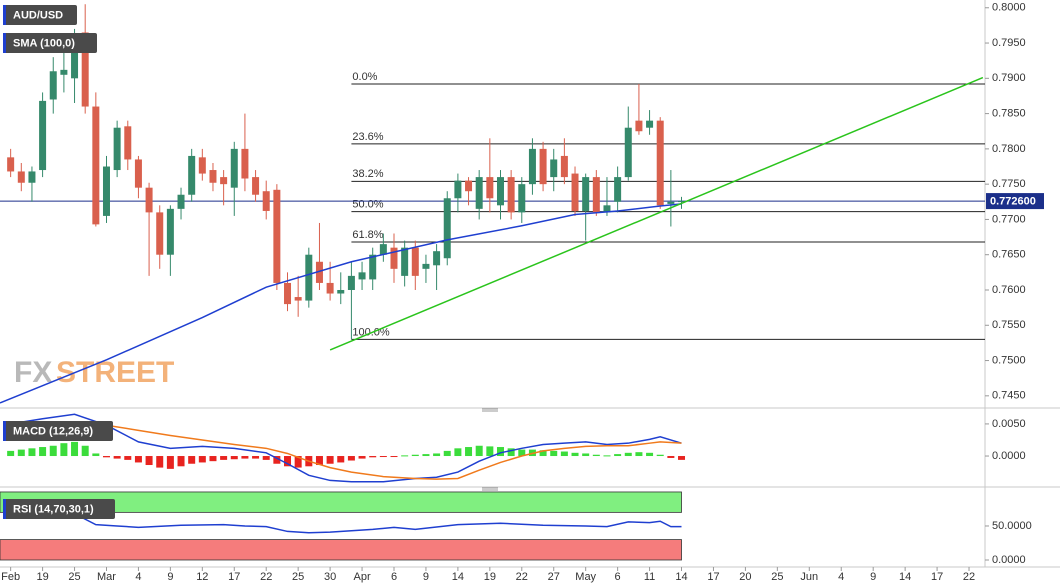 Image resolution: width=1060 pixels, height=587 pixels. What do you see at coordinates (1009, 8) in the screenshot?
I see `y-tick-label: 0.8000` at bounding box center [1009, 8].